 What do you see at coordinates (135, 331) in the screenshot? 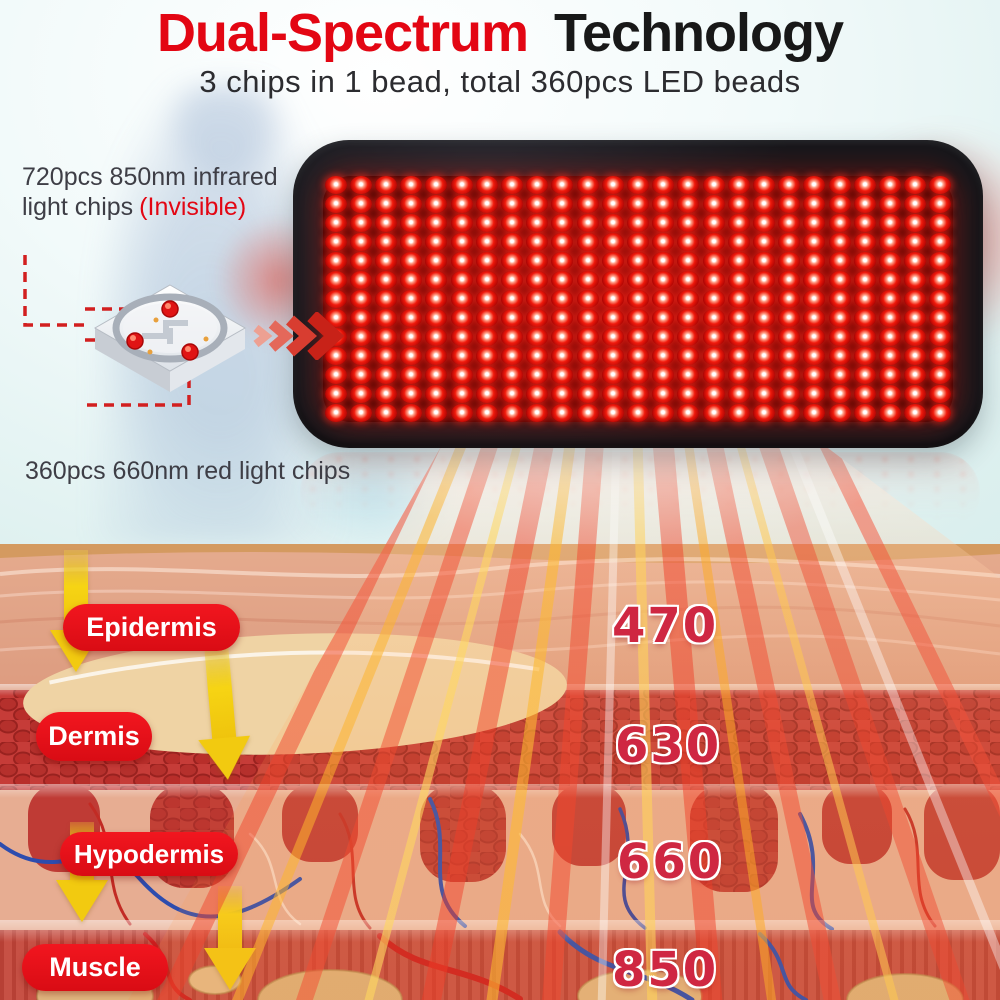
I see `led-chip-illustration` at bounding box center [135, 331].